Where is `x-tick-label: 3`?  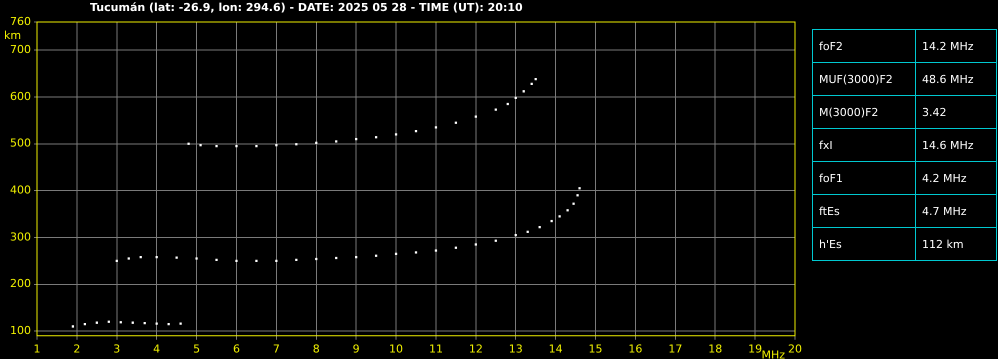
x-tick-label: 3 is located at coordinates (116, 349).